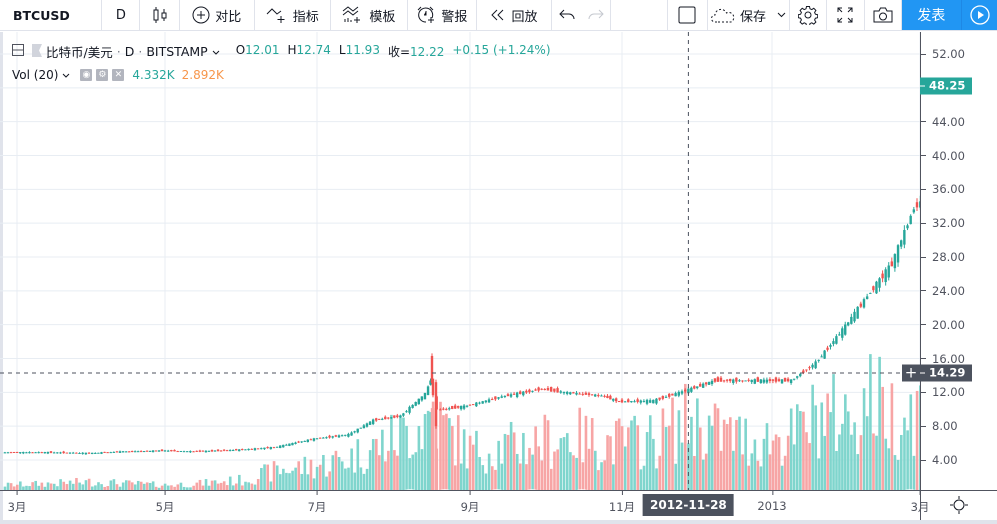 This screenshot has width=997, height=524. Describe the element at coordinates (17, 502) in the screenshot. I see `time-tick: 3月` at that location.